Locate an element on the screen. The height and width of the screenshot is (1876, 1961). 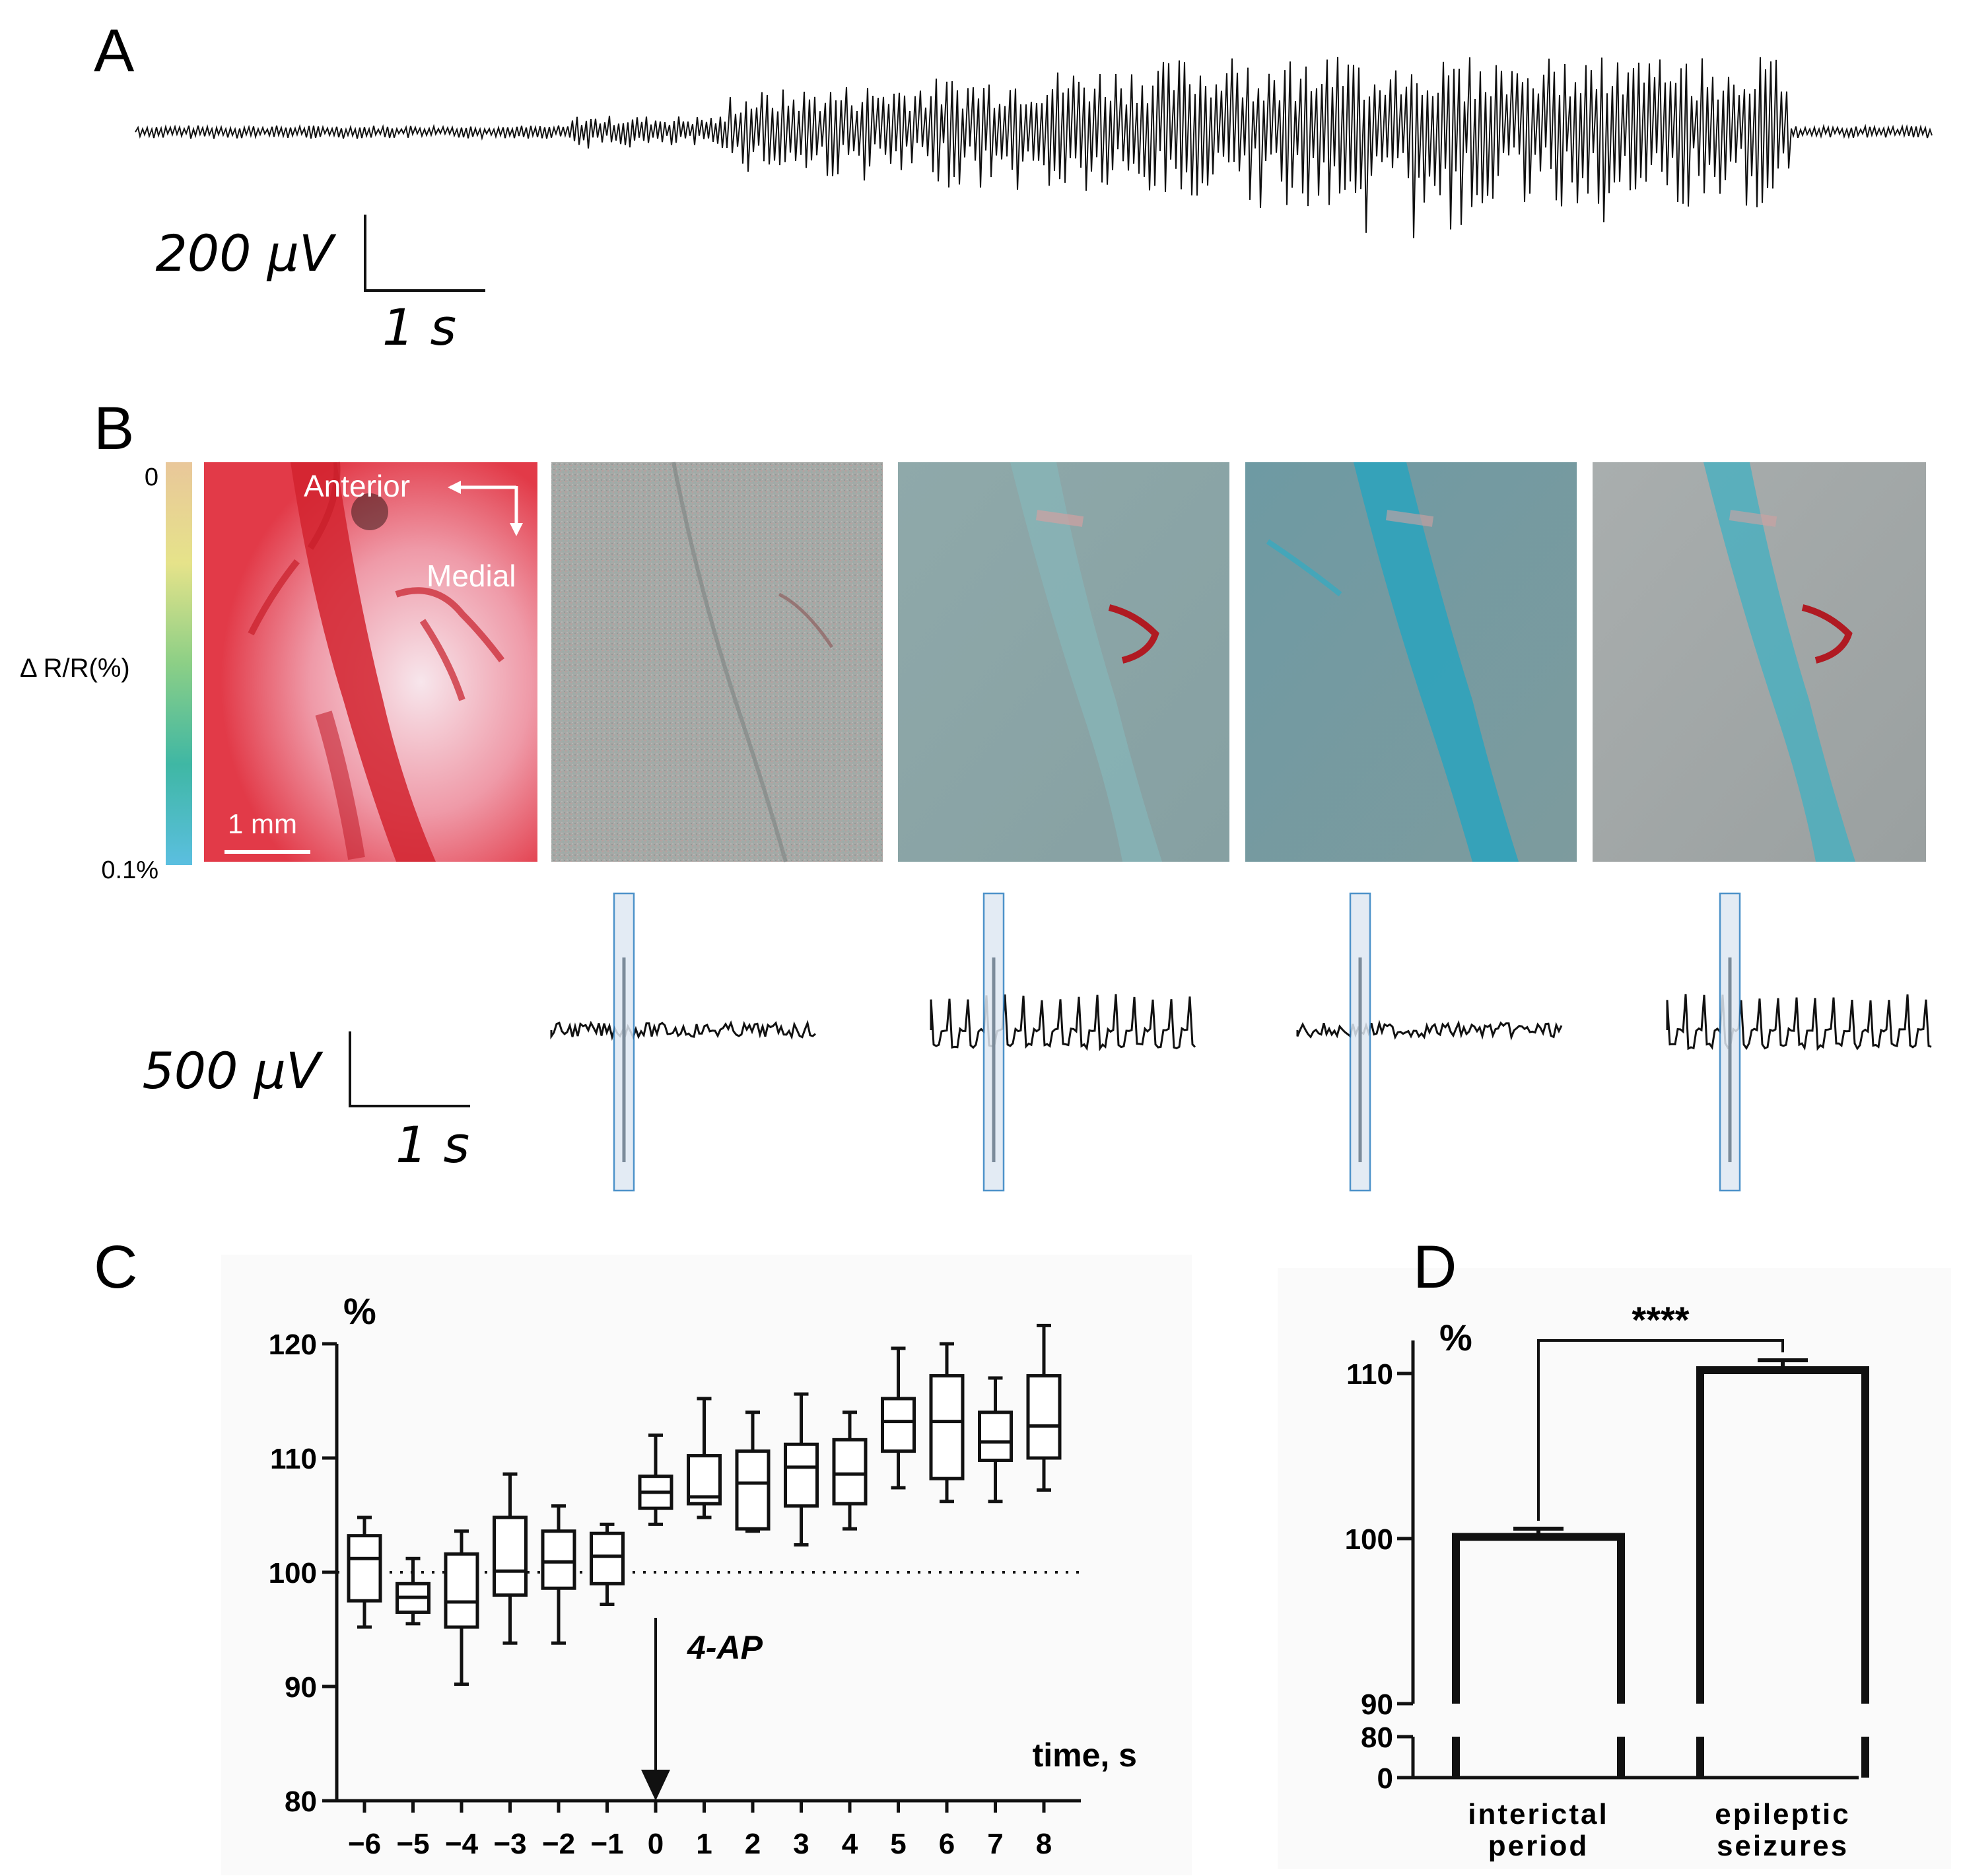
x-tick-label: −3 is located at coordinates (509, 1844).